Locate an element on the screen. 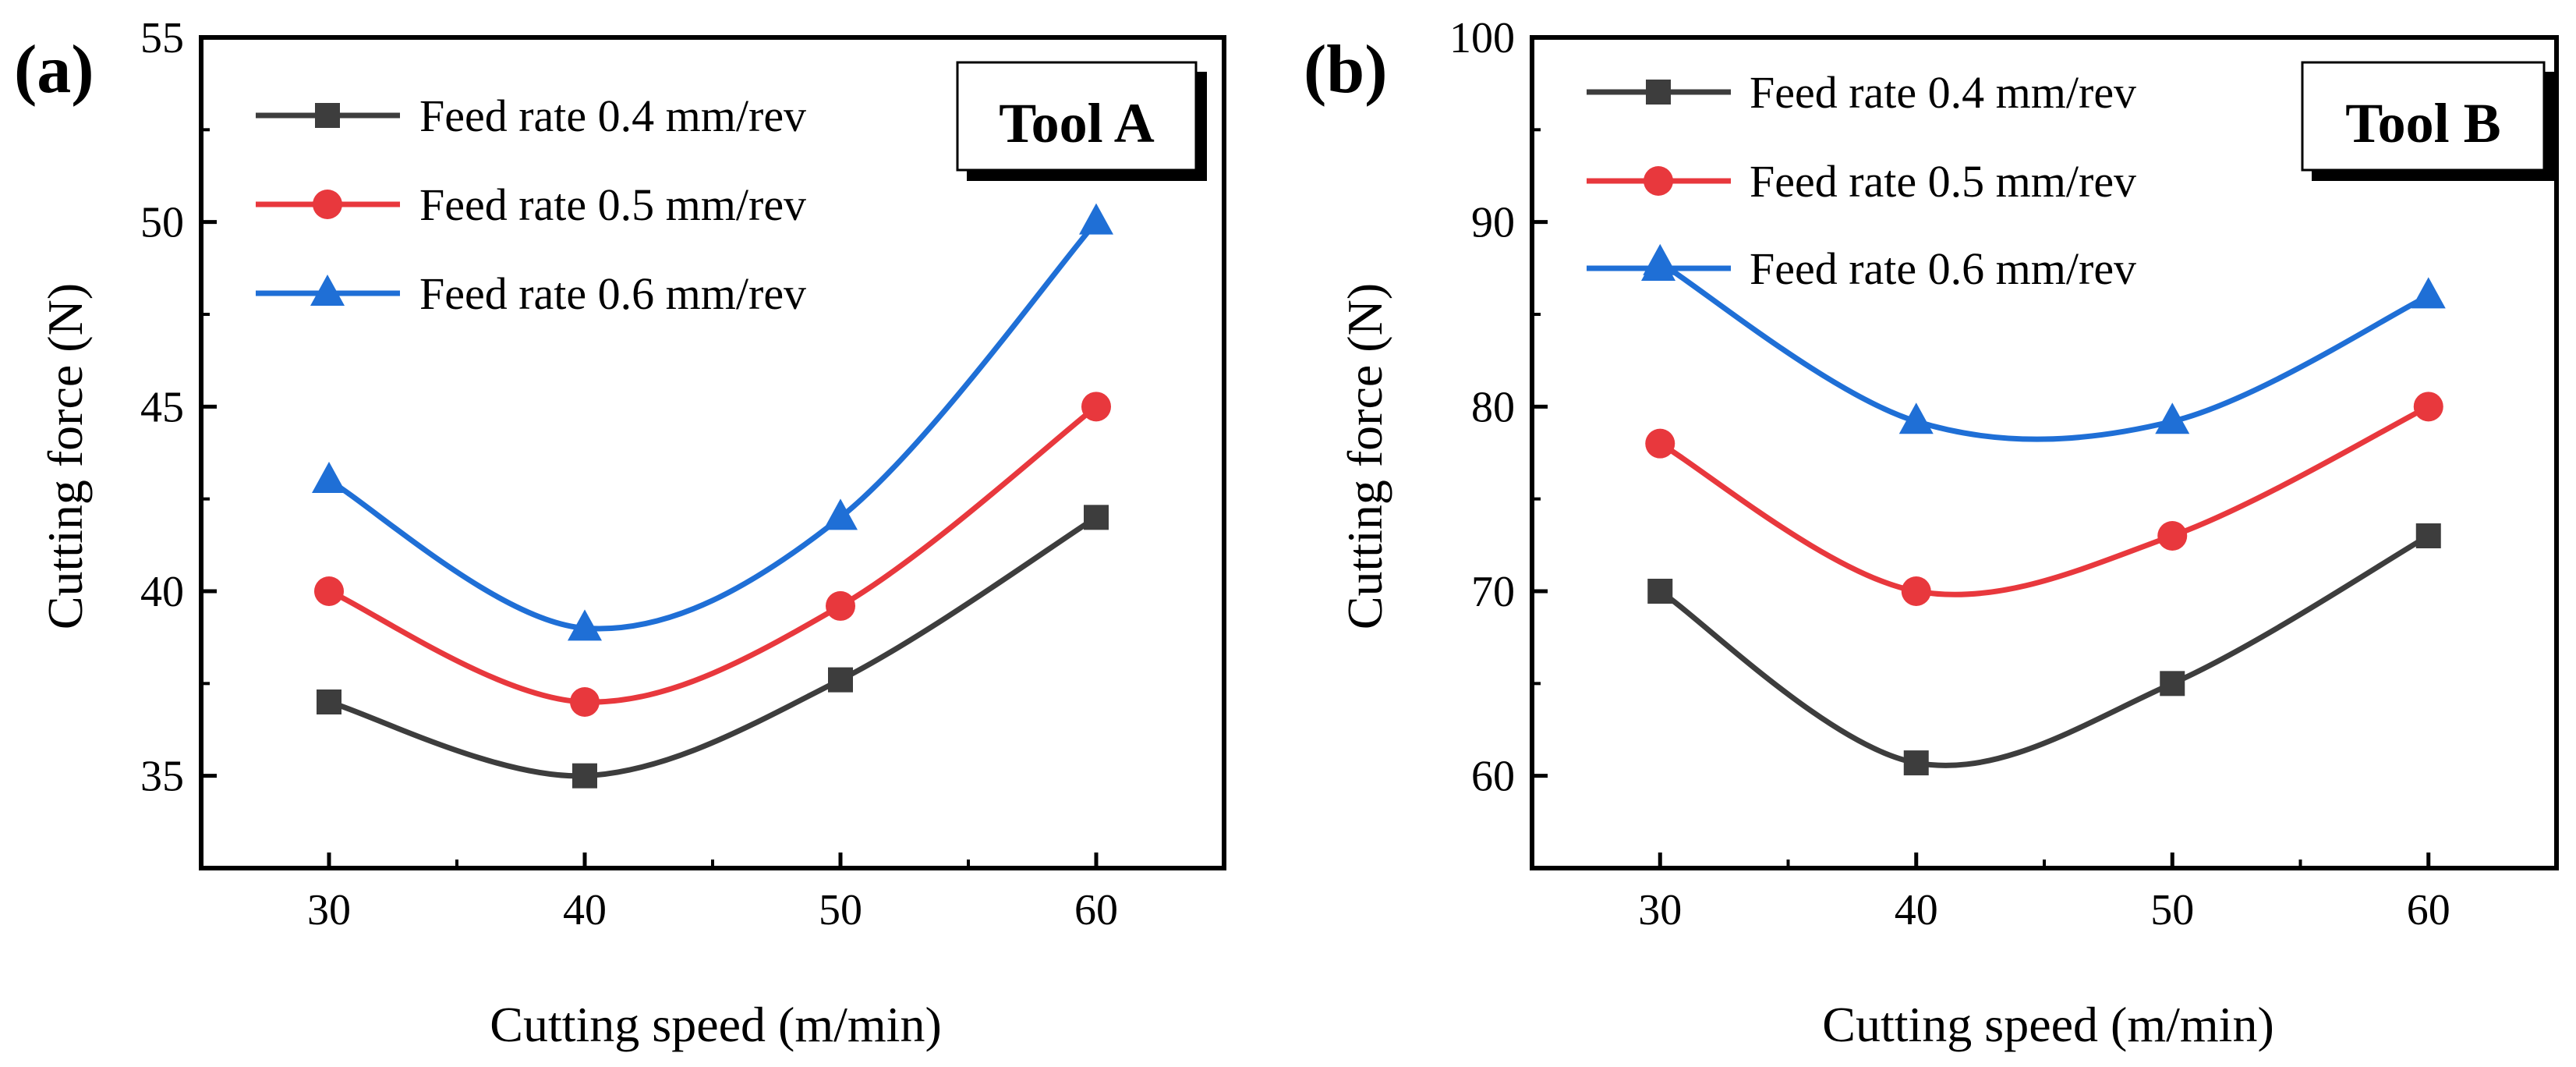 The width and height of the screenshot is (2576, 1067). y-tick-label: 40 is located at coordinates (162, 592).